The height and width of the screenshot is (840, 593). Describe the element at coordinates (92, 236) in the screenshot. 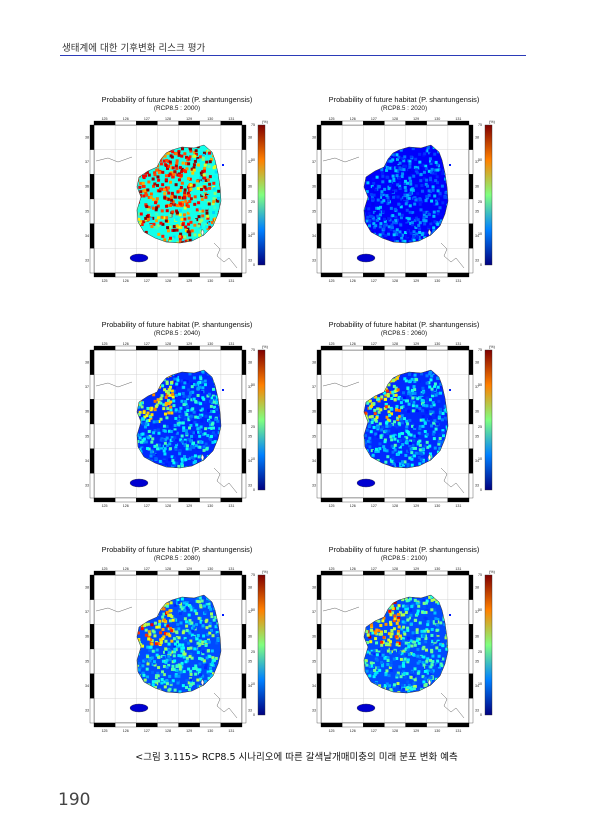

I see `border-bar-left` at that location.